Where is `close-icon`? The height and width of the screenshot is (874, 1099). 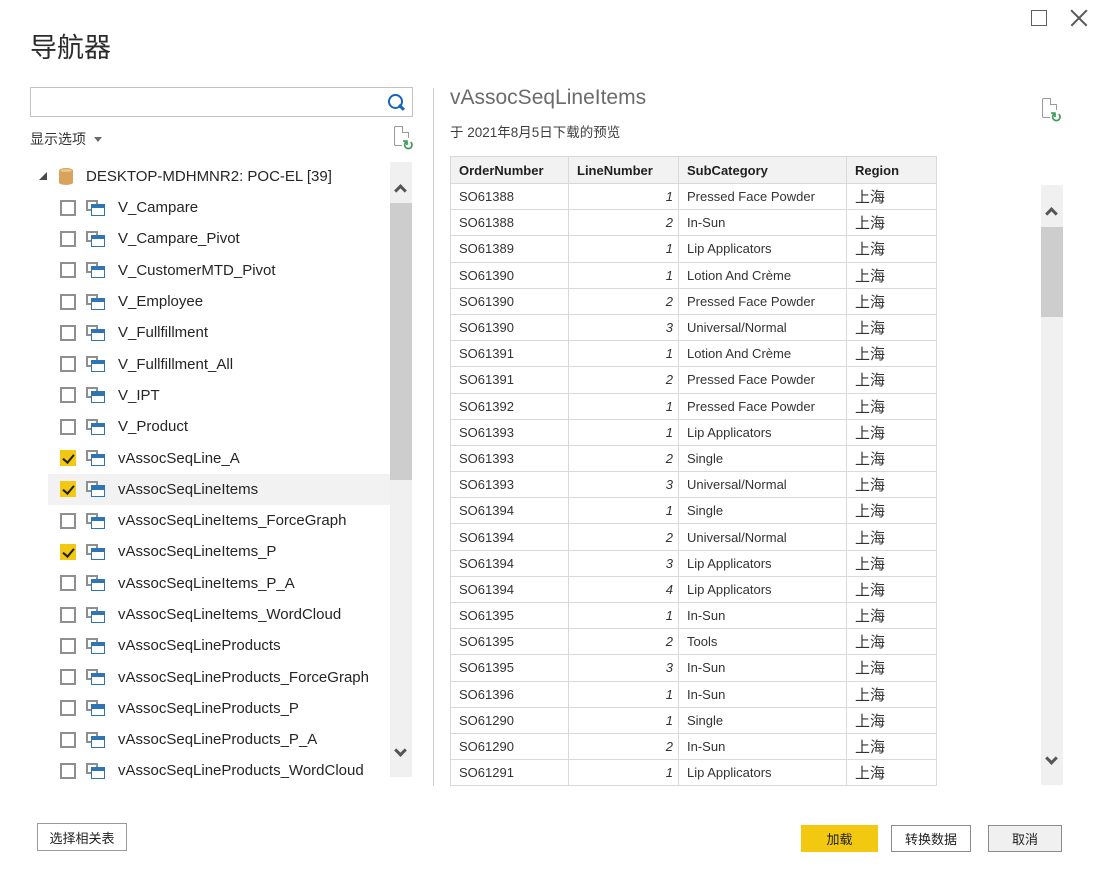
close-icon is located at coordinates (1079, 18).